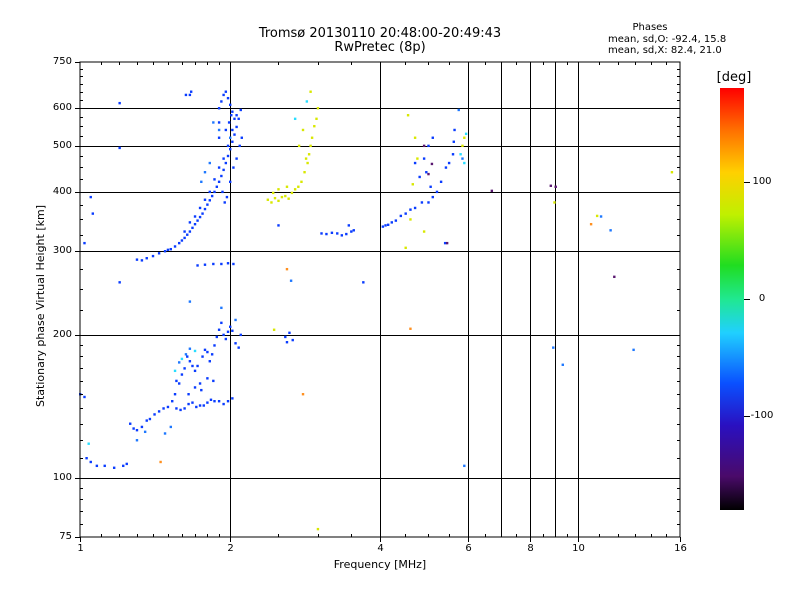 The image size is (800, 600). I want to click on y-tick-label: 75, so click(65, 536).